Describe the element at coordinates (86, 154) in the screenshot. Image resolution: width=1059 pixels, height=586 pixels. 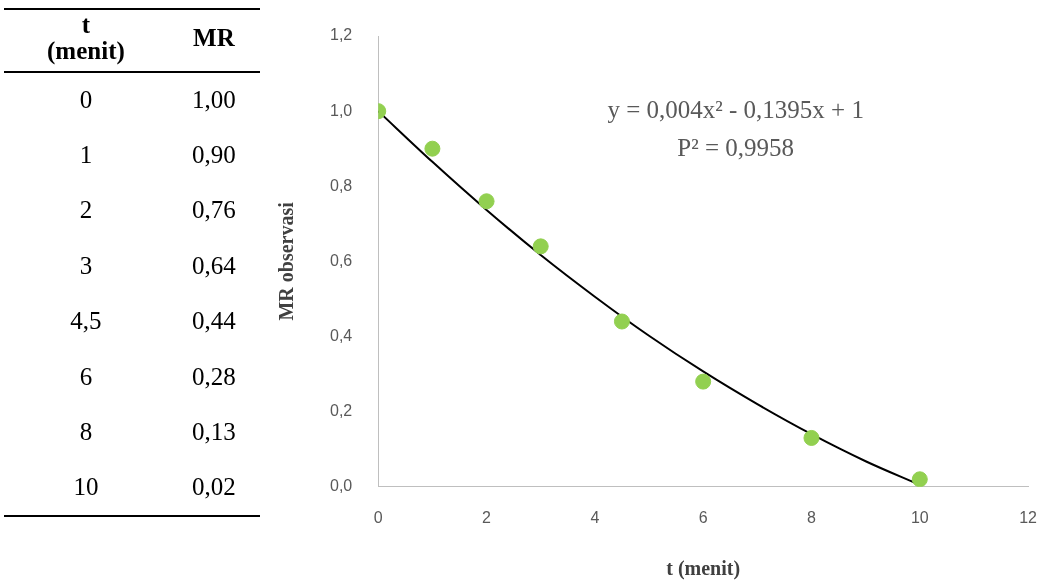
I see `category-label: 1` at that location.